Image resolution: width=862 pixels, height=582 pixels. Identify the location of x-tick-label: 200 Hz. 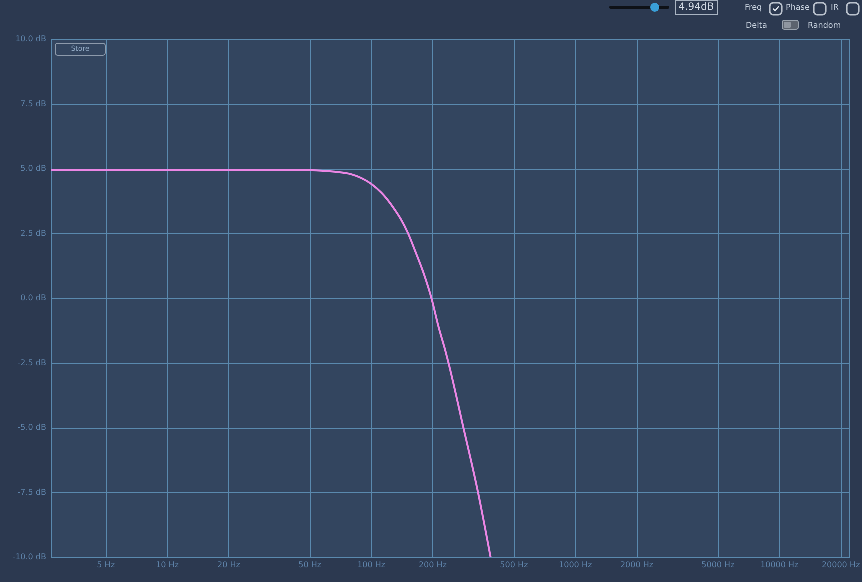
(432, 565).